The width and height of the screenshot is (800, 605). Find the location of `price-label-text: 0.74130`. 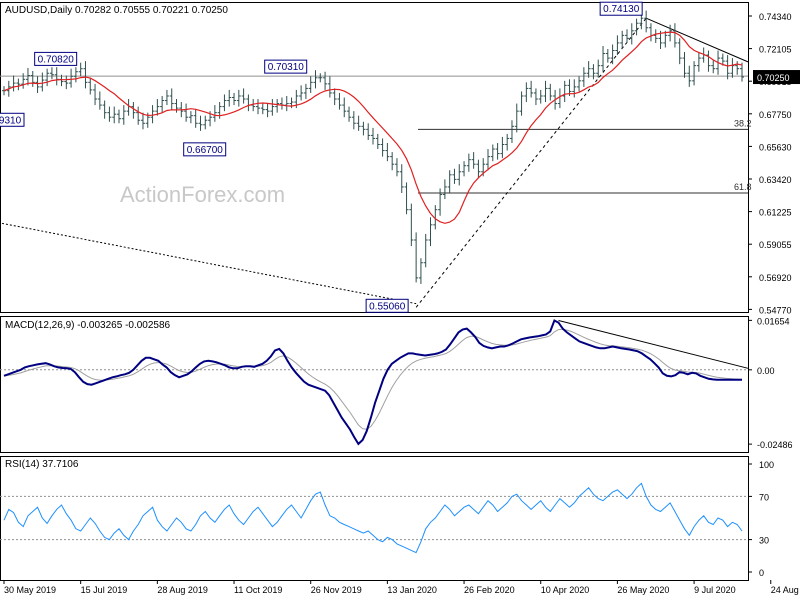

price-label-text: 0.74130 is located at coordinates (621, 9).